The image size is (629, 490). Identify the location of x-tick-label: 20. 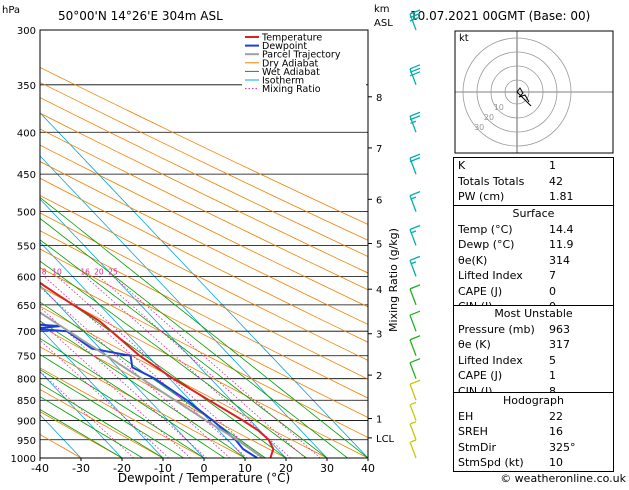
(286, 468).